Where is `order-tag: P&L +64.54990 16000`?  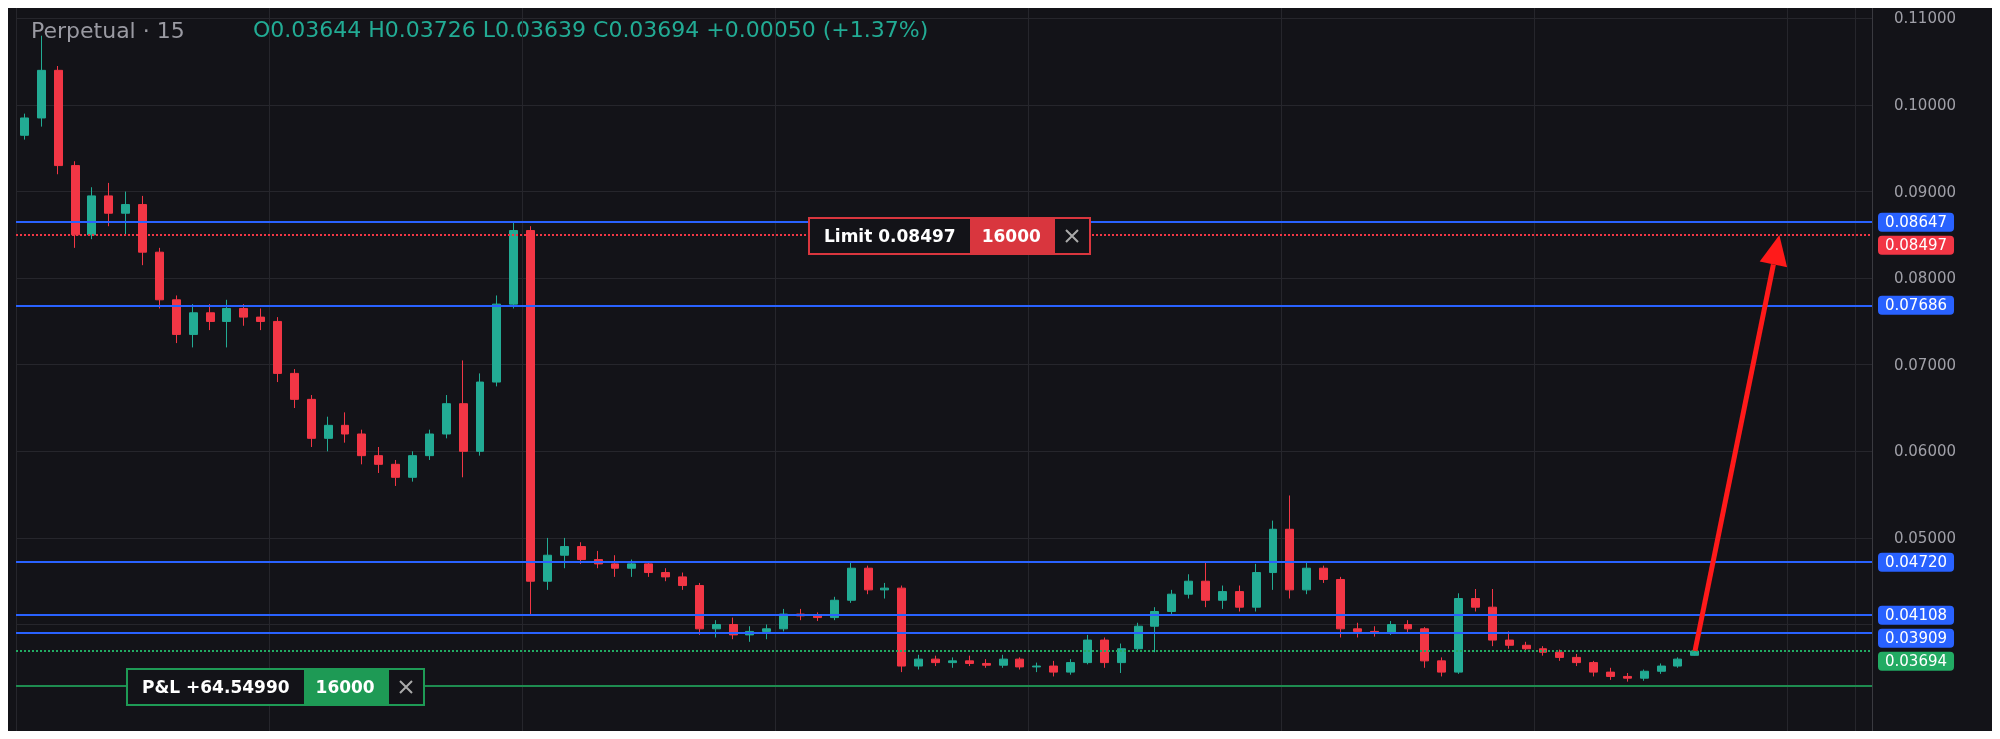
order-tag: P&L +64.54990 16000 is located at coordinates (275, 686).